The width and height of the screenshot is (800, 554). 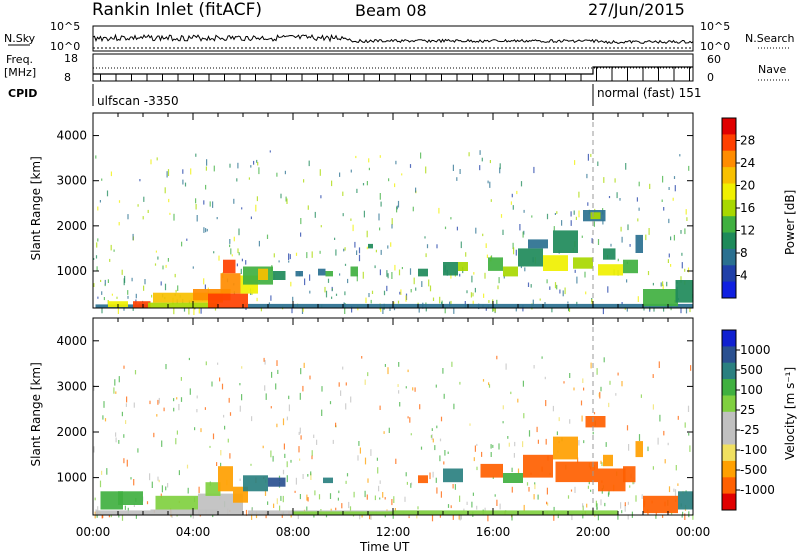 What do you see at coordinates (65, 26) in the screenshot?
I see `nsky-tick-high: 10^5` at bounding box center [65, 26].